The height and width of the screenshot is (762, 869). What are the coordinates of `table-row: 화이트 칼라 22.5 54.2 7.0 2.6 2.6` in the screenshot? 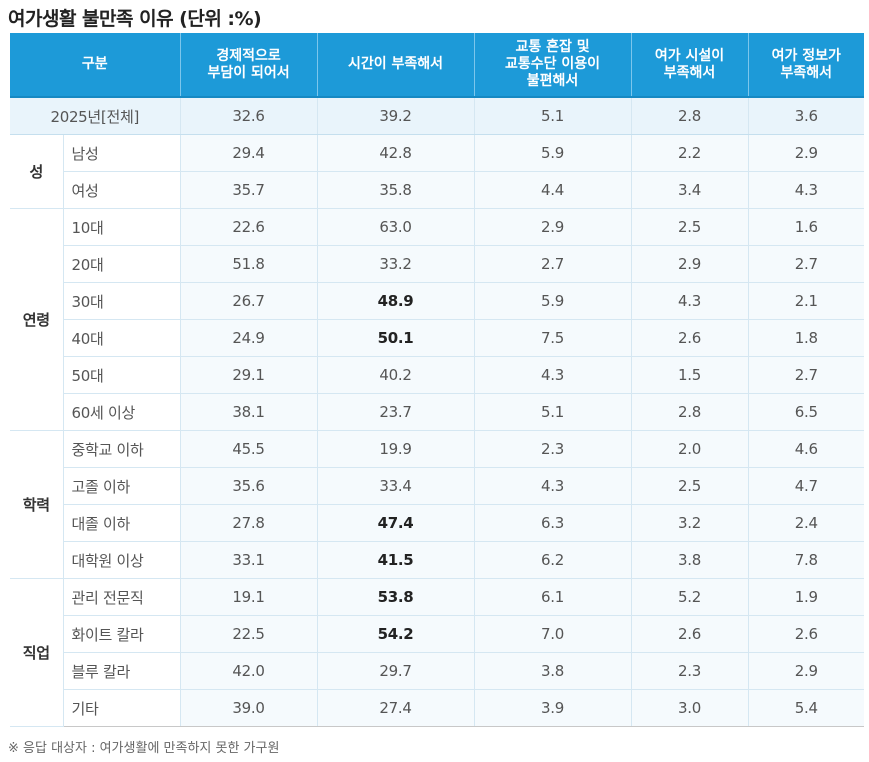 It's located at (437, 634).